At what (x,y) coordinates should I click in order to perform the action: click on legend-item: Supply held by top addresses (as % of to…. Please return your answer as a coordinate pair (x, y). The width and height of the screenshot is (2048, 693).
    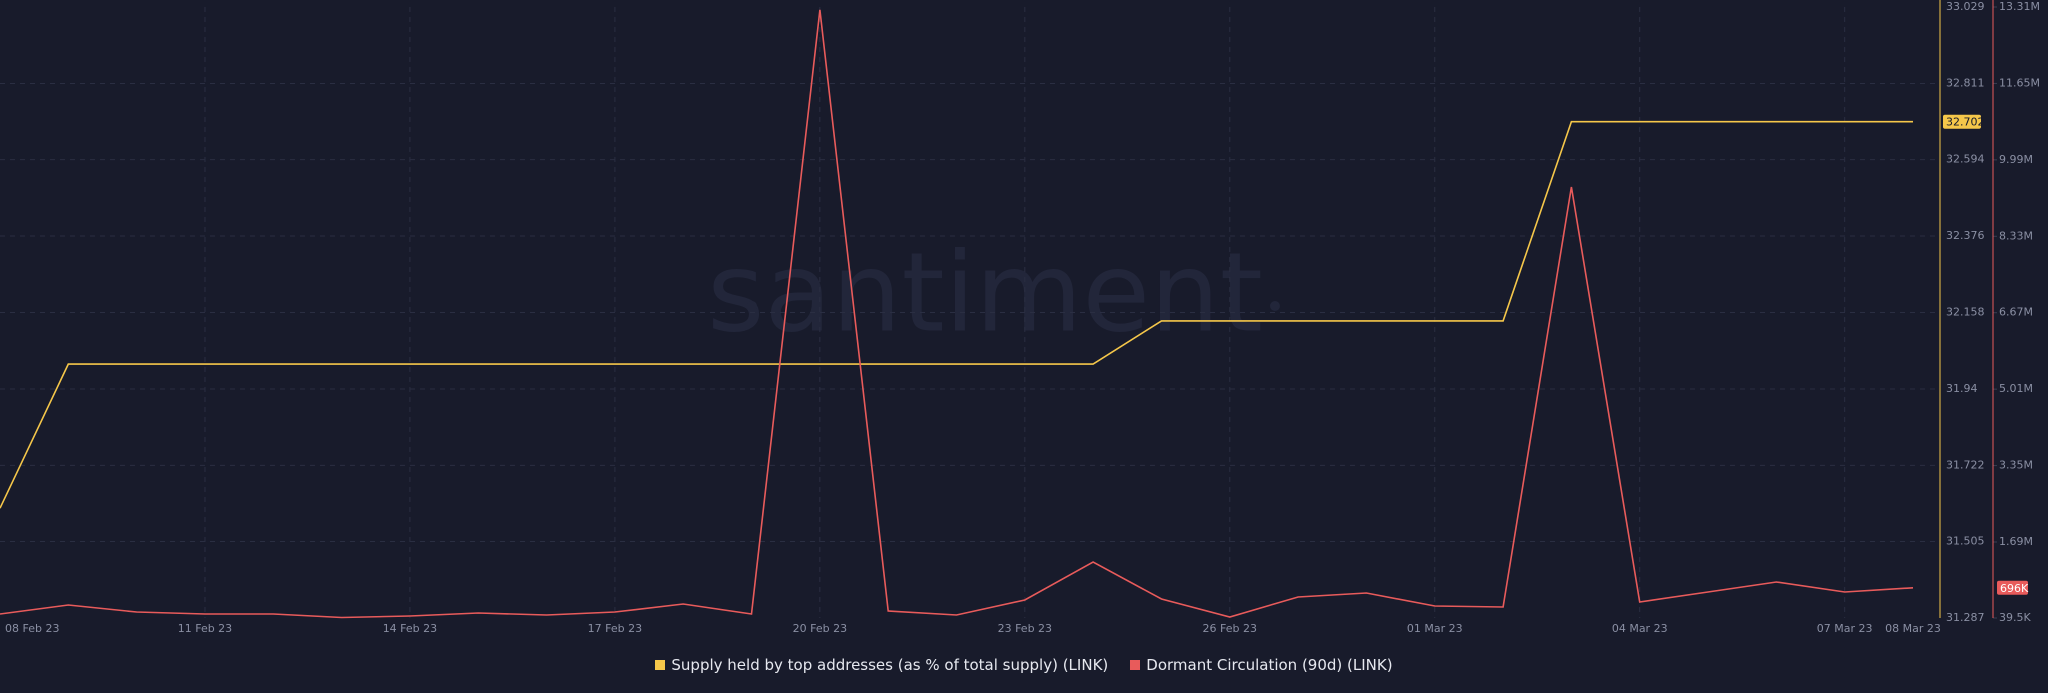
    Looking at the image, I should click on (881, 665).